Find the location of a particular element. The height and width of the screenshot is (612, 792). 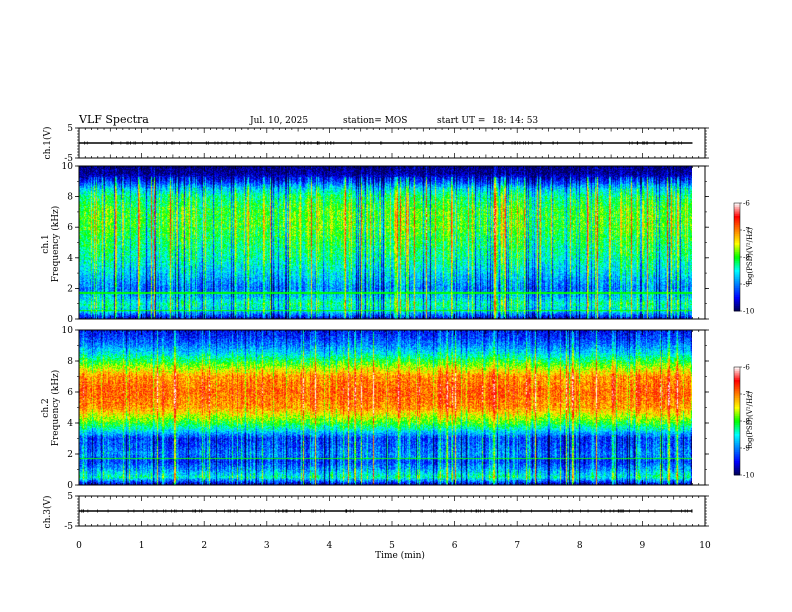

ch1-colorbar-label: log(PSD)(V²/Hz) is located at coordinates (750, 255).